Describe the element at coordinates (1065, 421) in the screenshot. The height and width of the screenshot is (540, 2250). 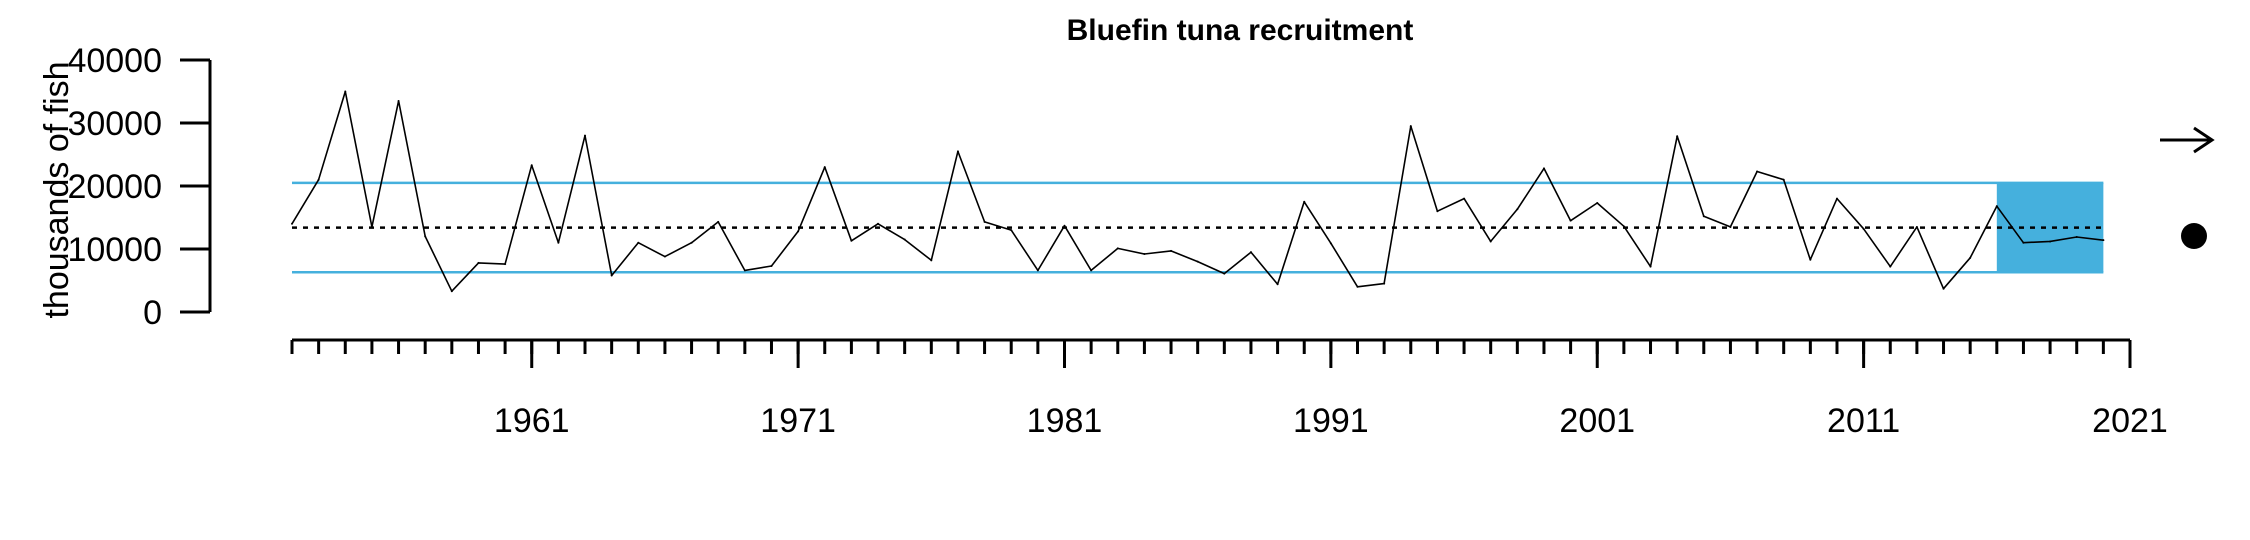
I see `x-tick-label: 1981` at that location.